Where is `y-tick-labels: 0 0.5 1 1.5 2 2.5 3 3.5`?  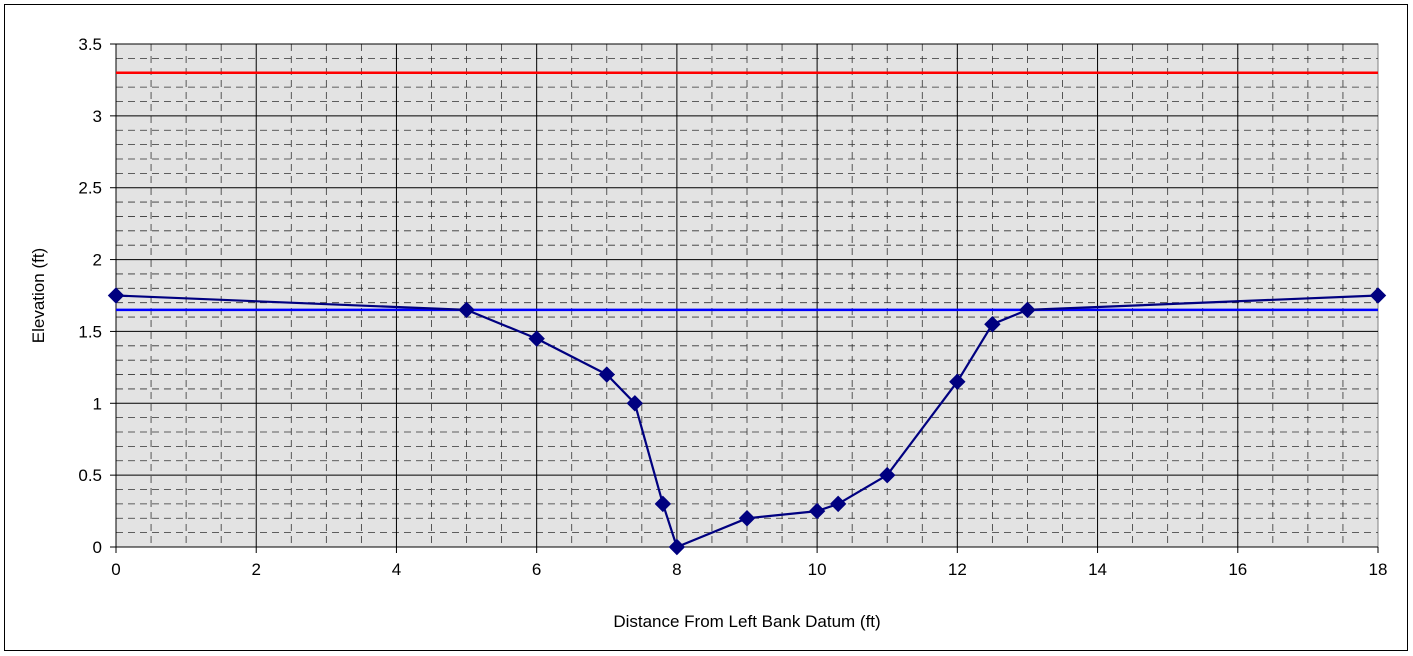
y-tick-labels: 0 0.5 1 1.5 2 2.5 3 3.5 is located at coordinates (90, 296).